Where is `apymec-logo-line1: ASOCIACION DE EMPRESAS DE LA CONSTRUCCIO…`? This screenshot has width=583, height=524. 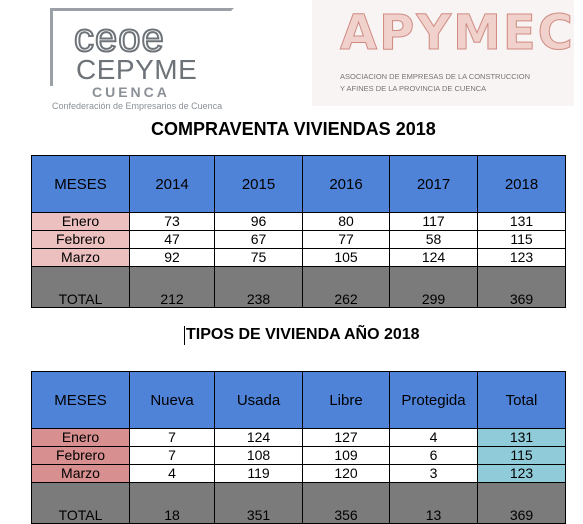
apymec-logo-line1: ASOCIACION DE EMPRESAS DE LA CONSTRUCCIO… is located at coordinates (435, 76).